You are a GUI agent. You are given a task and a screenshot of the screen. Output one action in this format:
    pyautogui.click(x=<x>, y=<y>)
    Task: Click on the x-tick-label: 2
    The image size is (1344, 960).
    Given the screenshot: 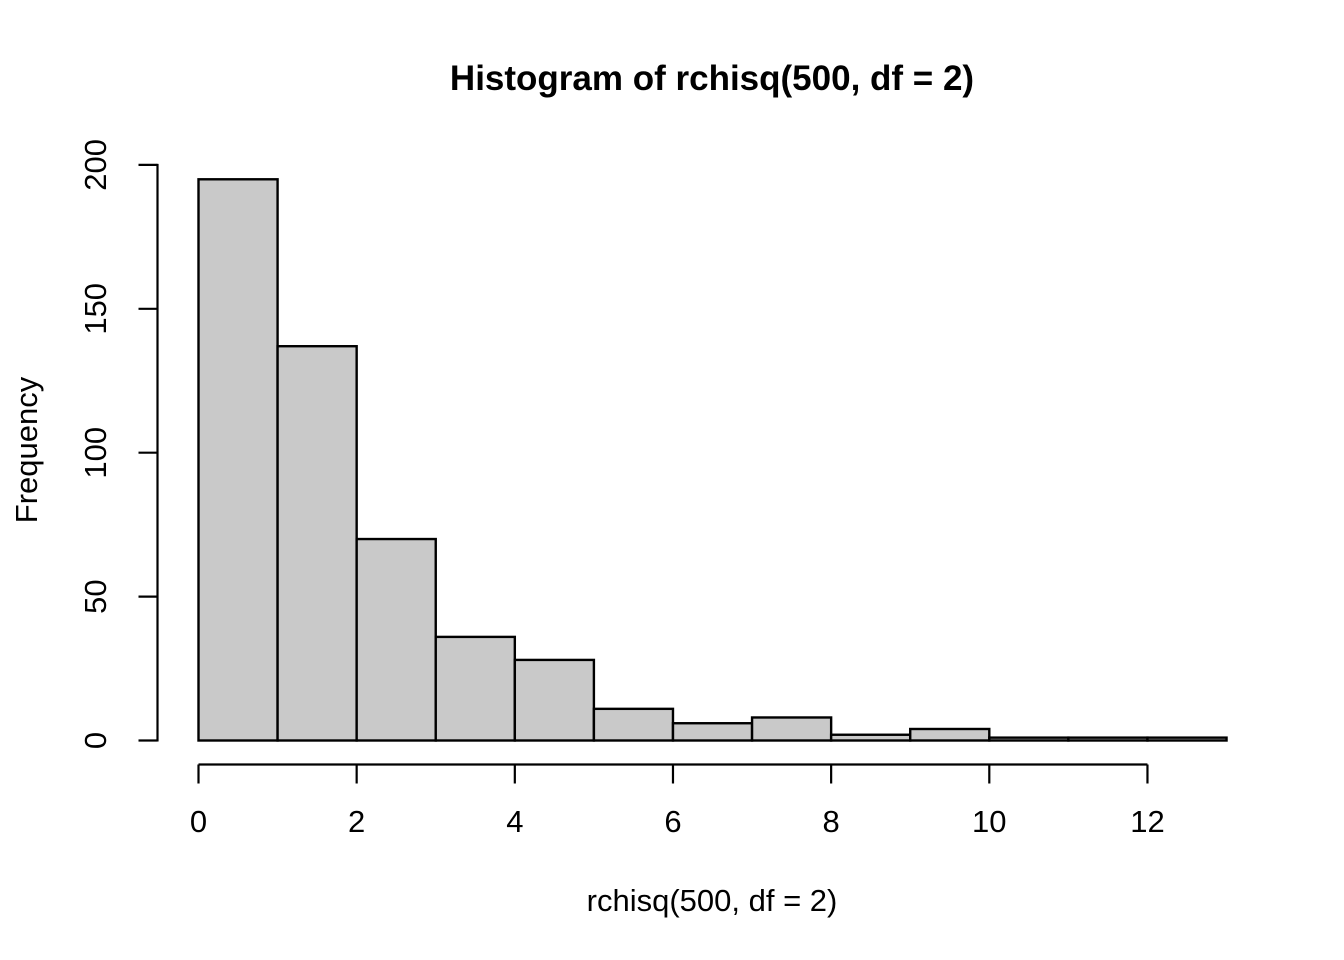 What is the action you would take?
    pyautogui.click(x=356, y=821)
    